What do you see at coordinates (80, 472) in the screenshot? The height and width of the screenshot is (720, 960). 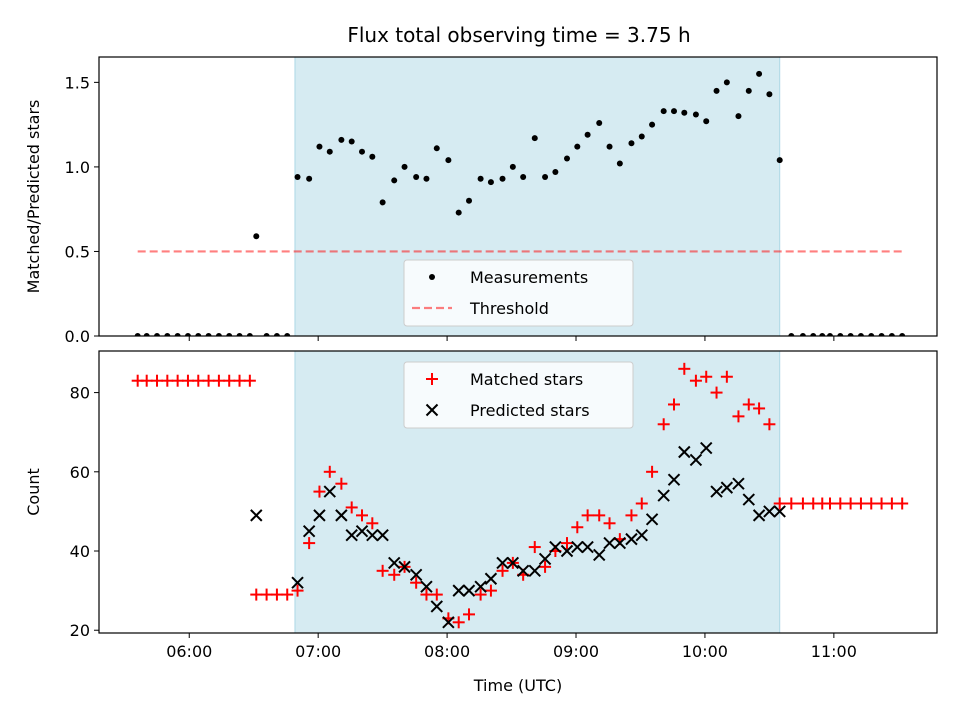 I see `y-tick-label: 60` at bounding box center [80, 472].